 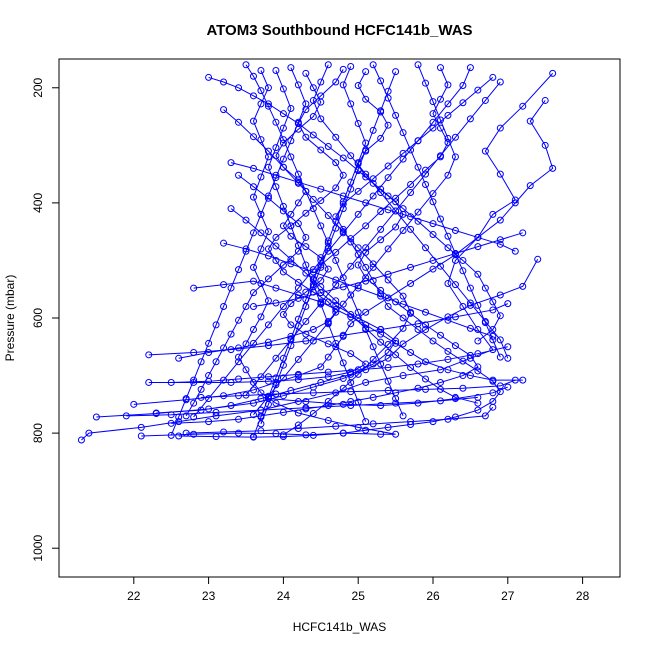 I want to click on y-axis: 200 400 600 800 1000, so click(x=45, y=319).